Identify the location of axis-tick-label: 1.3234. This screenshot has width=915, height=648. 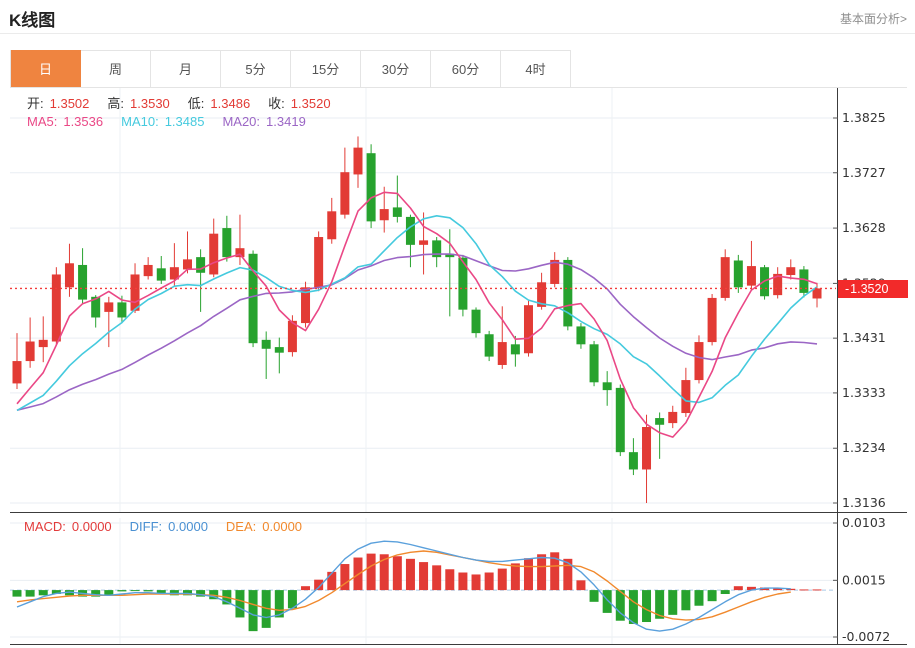
(864, 447).